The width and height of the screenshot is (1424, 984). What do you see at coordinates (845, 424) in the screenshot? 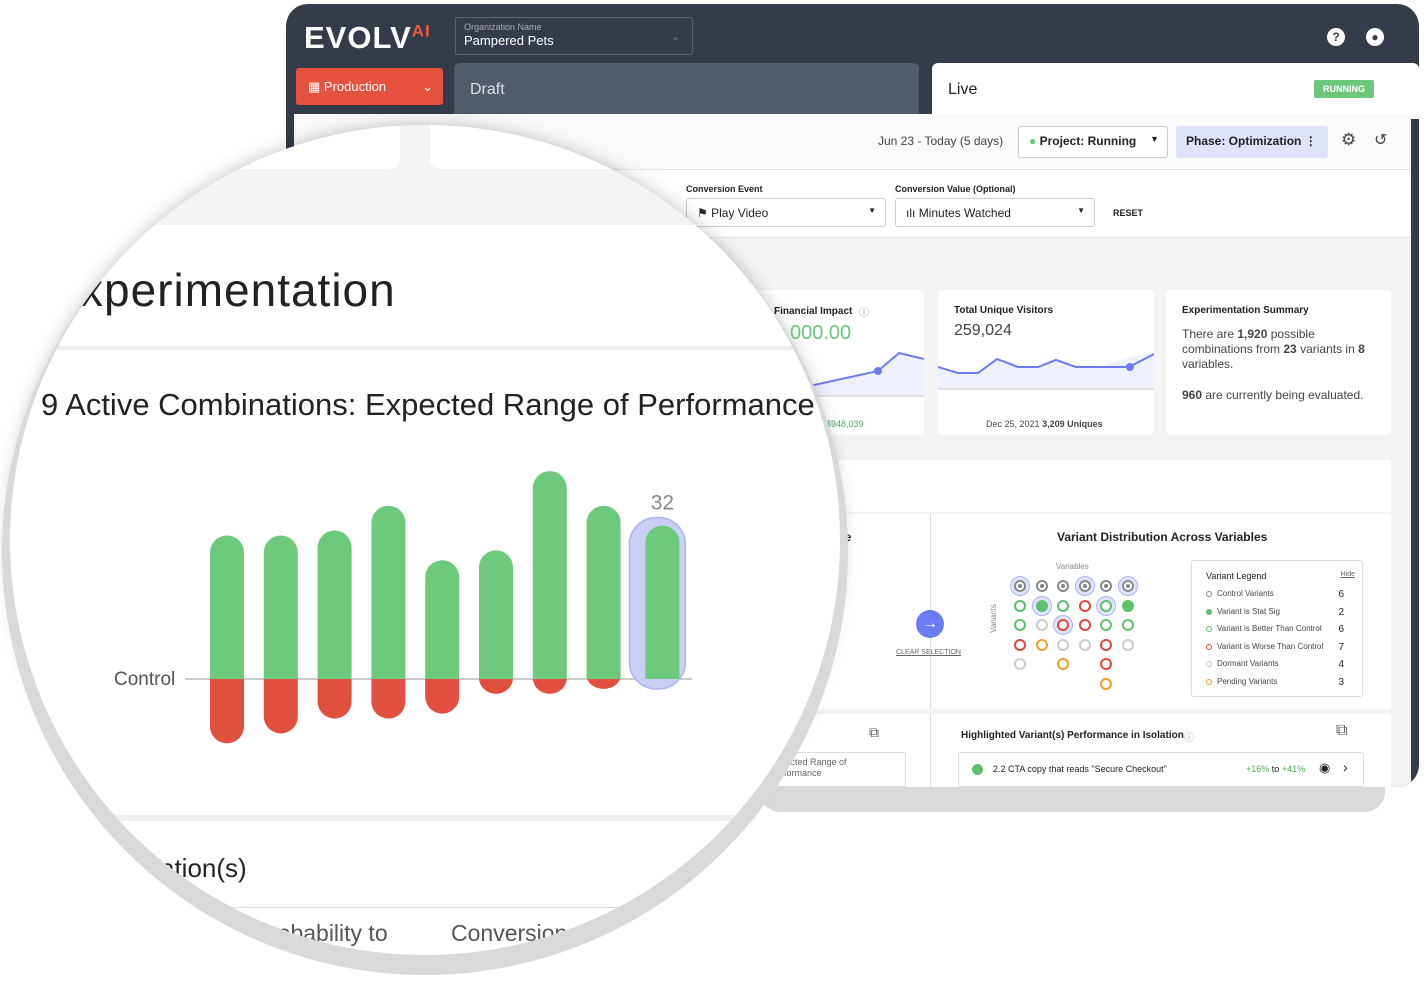
I see `financial-footer: $948,039` at bounding box center [845, 424].